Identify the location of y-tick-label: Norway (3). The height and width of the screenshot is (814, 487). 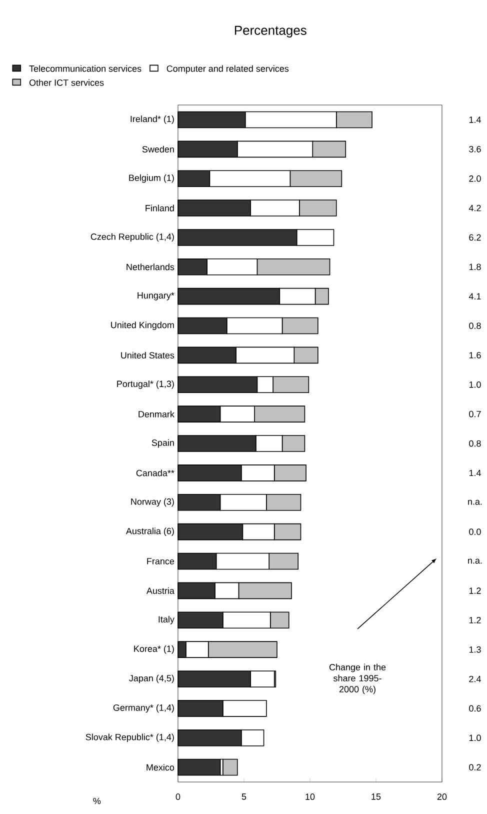
(152, 502).